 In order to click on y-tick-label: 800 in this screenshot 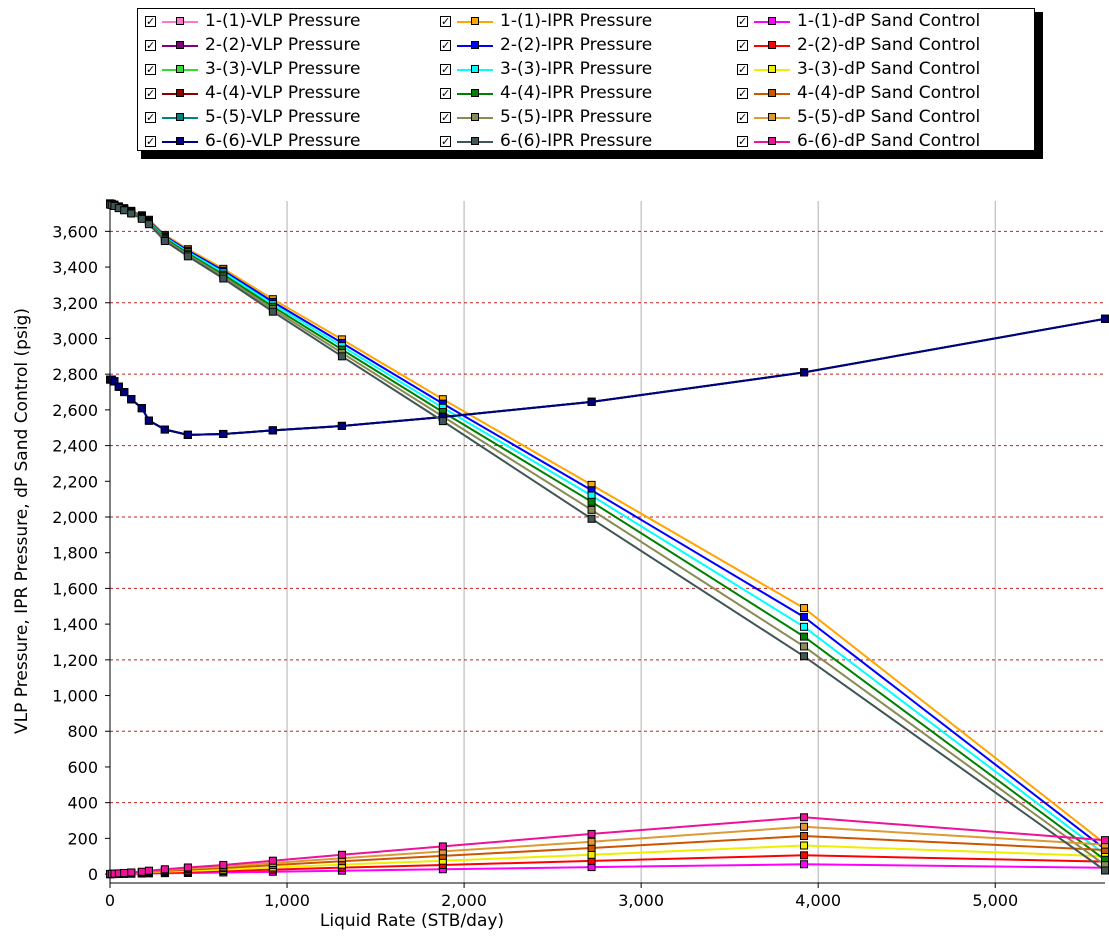, I will do `click(82, 731)`.